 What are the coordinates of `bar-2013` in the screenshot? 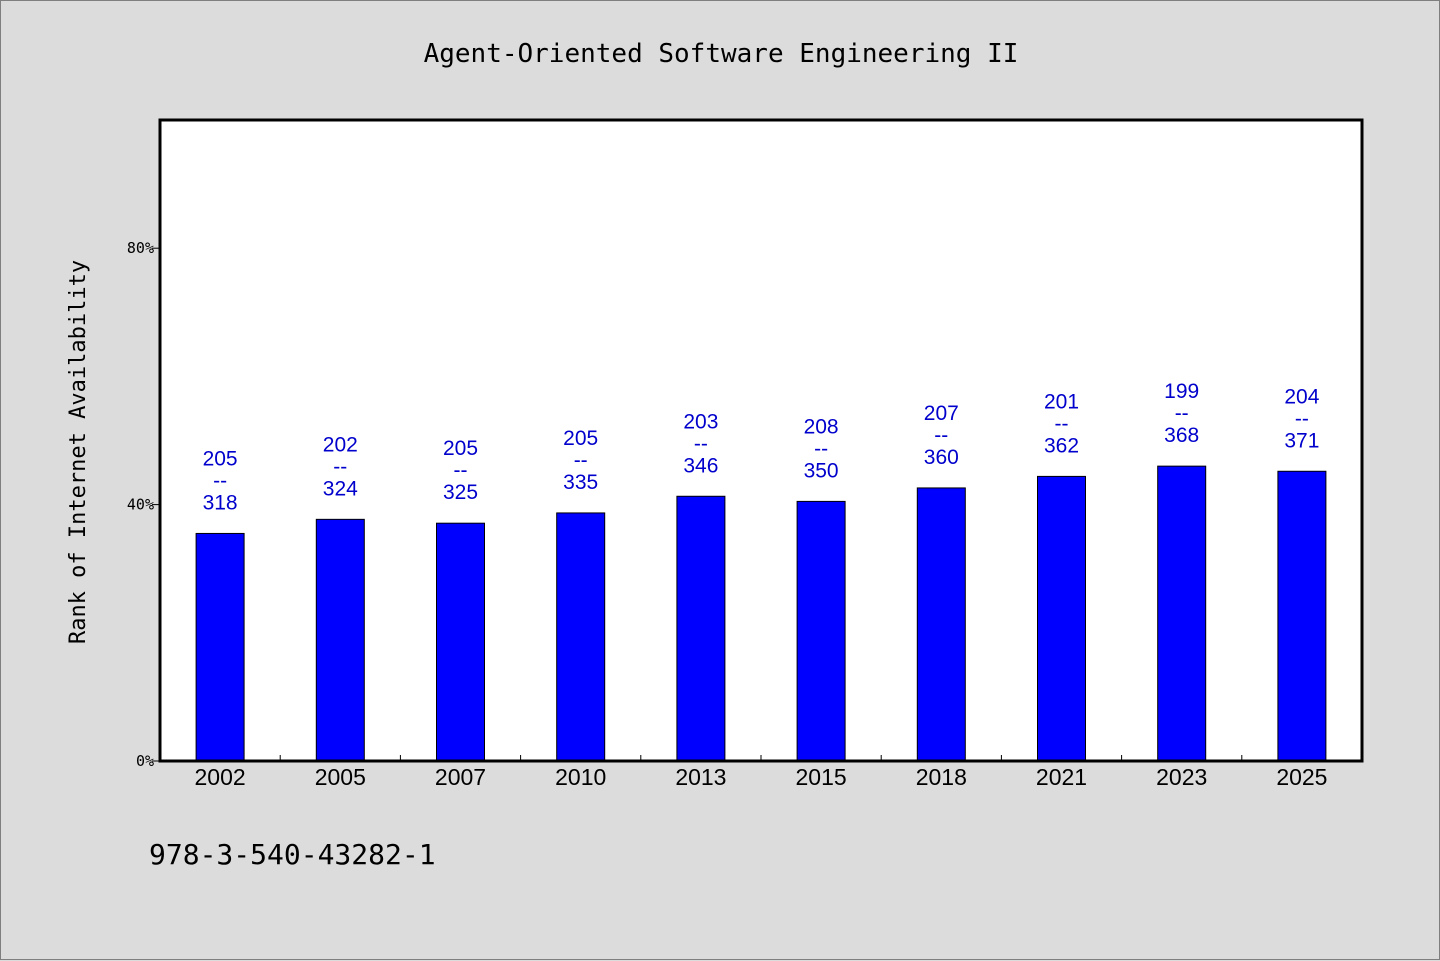 It's located at (701, 628).